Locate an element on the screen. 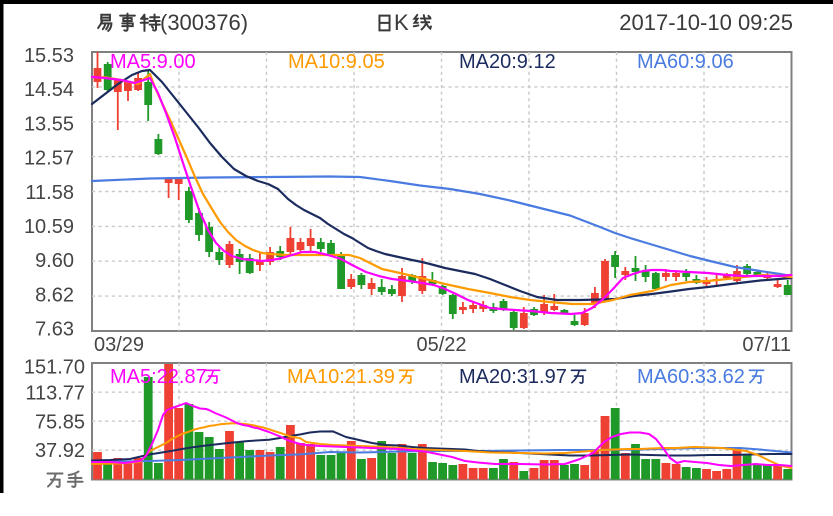  svg-text: 14.54 is located at coordinates (49, 90).